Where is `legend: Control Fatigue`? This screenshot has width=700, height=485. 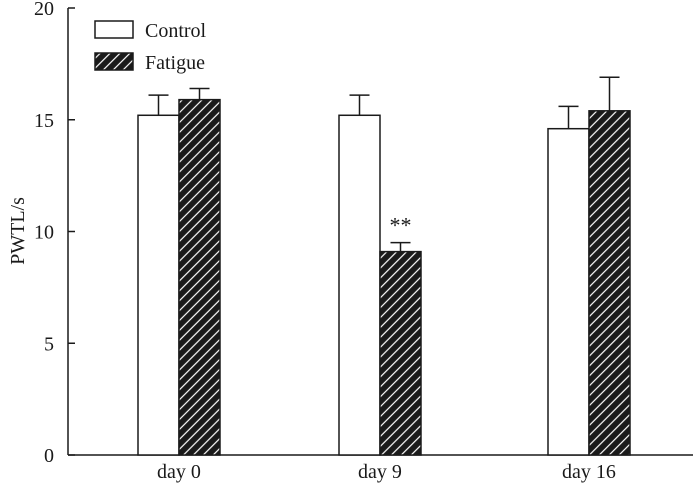 legend: Control Fatigue is located at coordinates (150, 47).